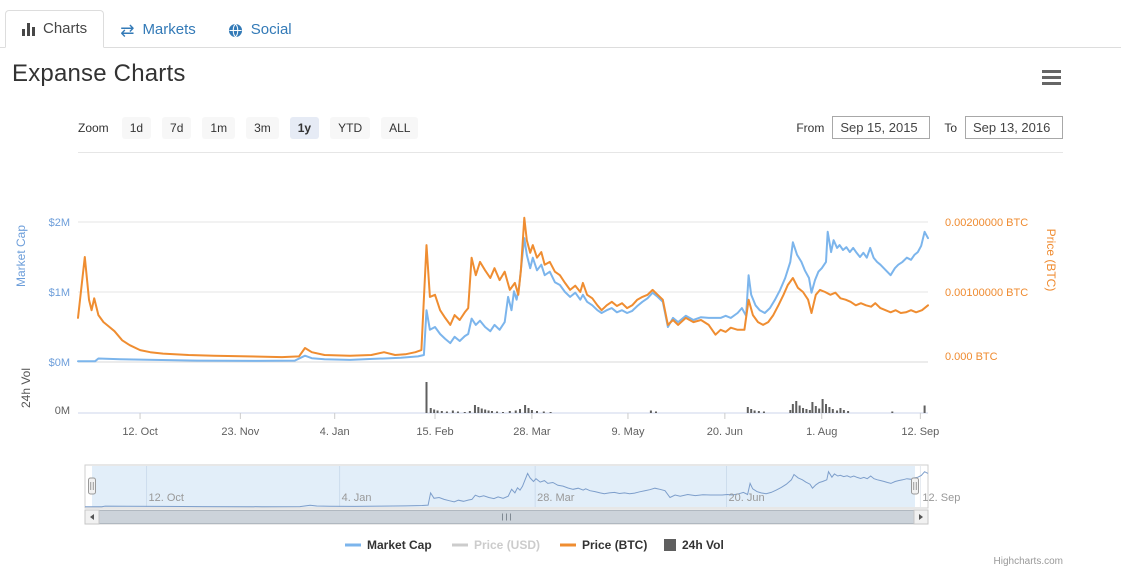  What do you see at coordinates (532, 432) in the screenshot?
I see `x-axis-label: 28. Mar` at bounding box center [532, 432].